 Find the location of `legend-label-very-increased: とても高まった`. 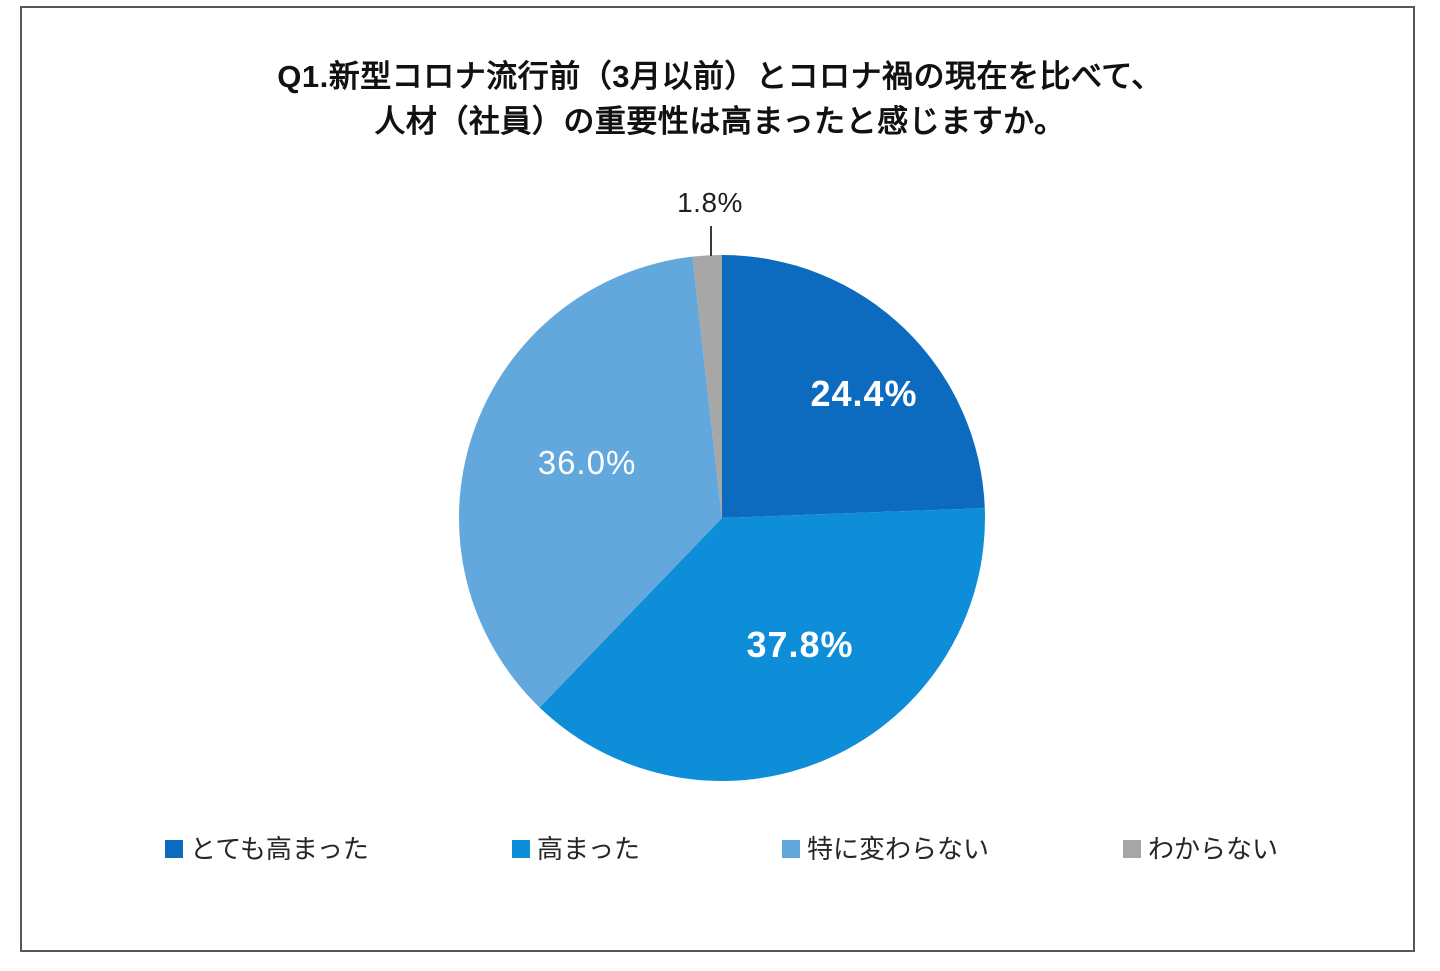

legend-label-very-increased: とても高まった is located at coordinates (279, 849).